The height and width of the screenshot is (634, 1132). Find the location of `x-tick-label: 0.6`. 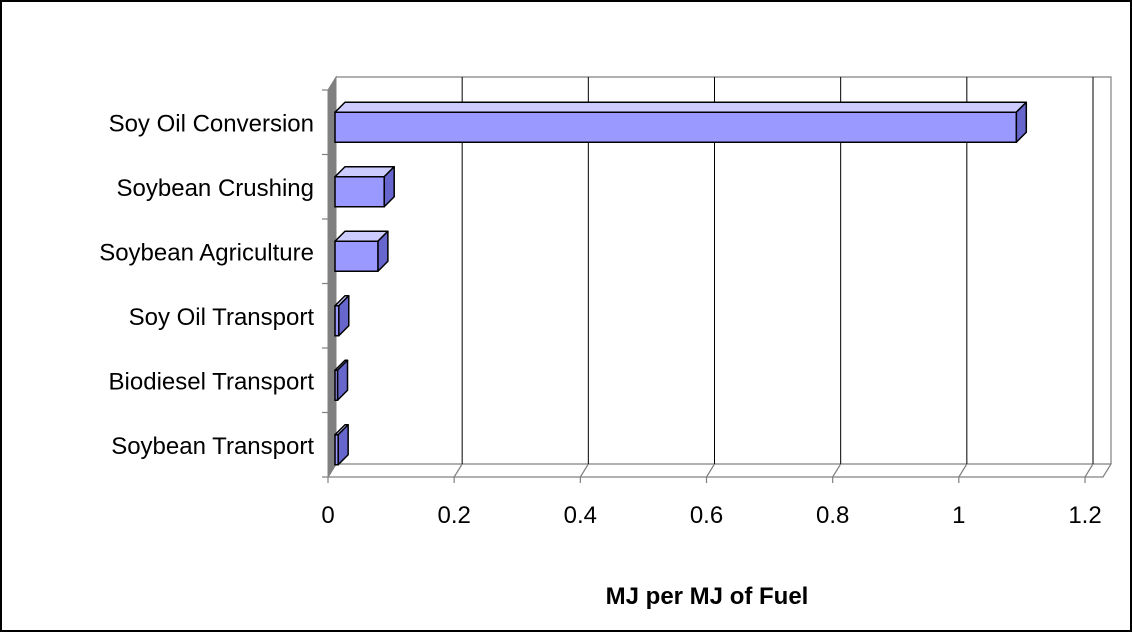

x-tick-label: 0.6 is located at coordinates (706, 515).